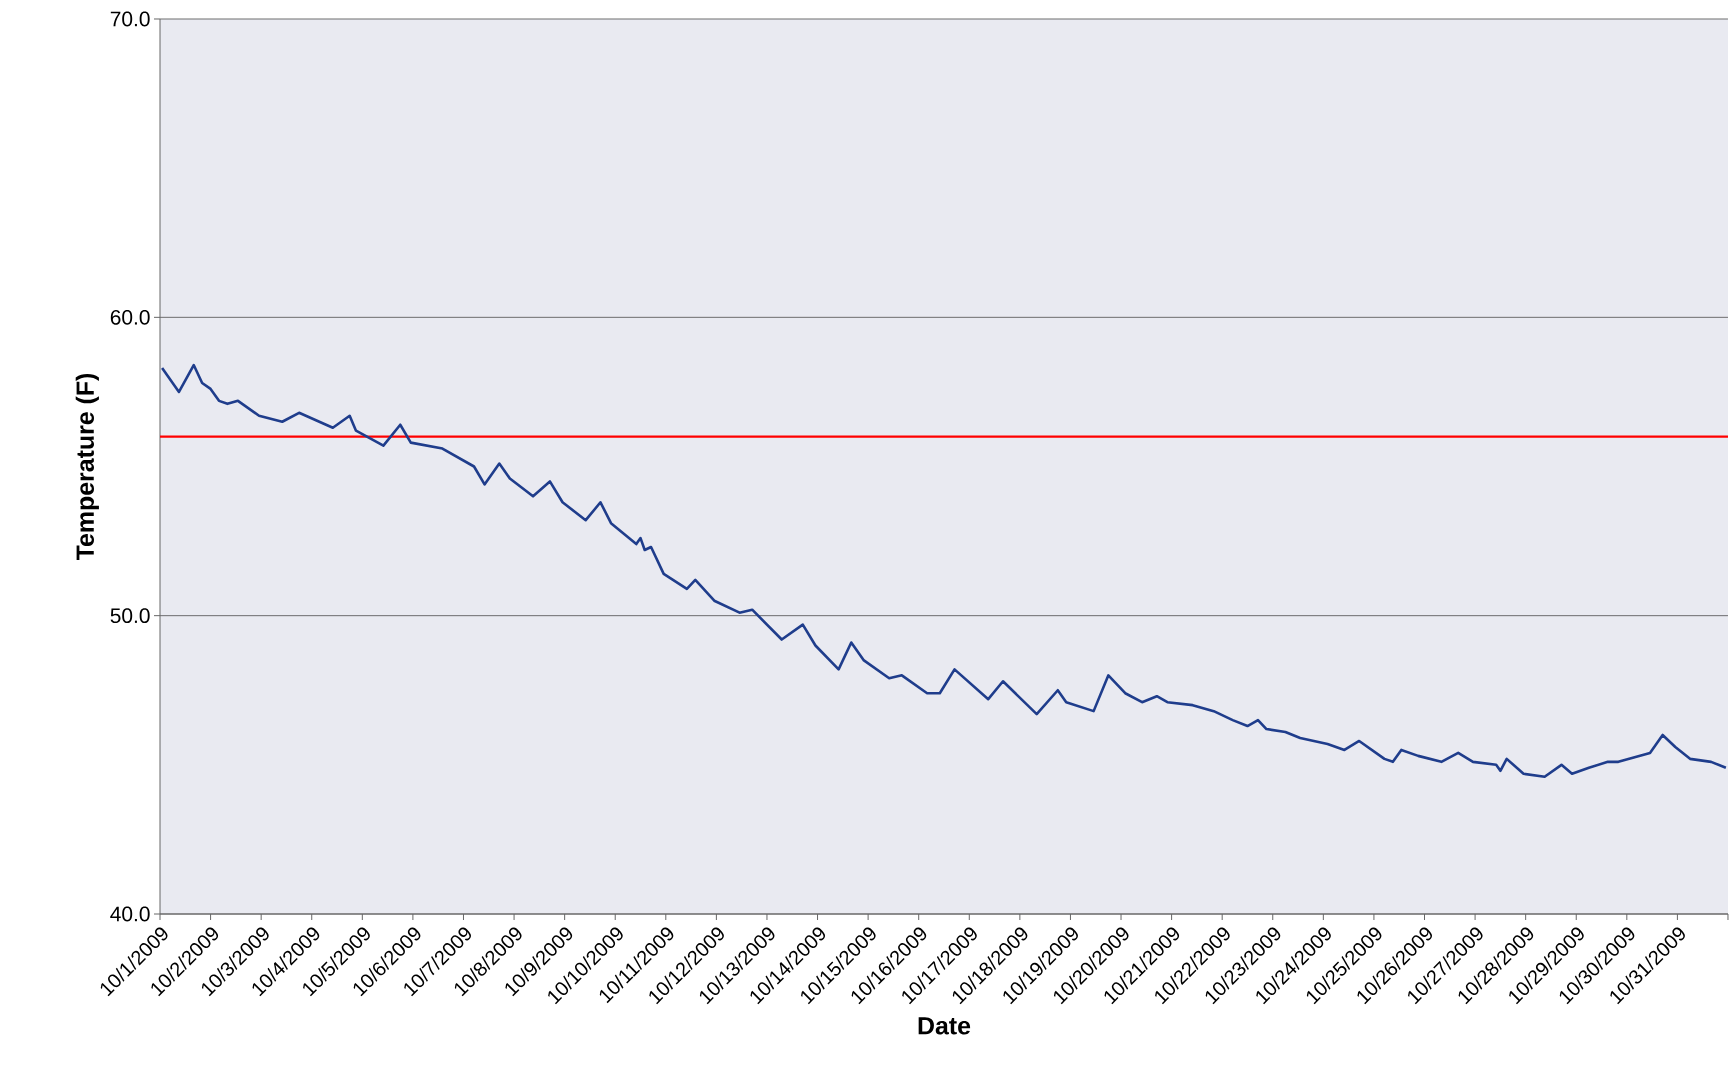 The width and height of the screenshot is (1732, 1092). Describe the element at coordinates (130, 914) in the screenshot. I see `y-tick-label: 40.0` at that location.